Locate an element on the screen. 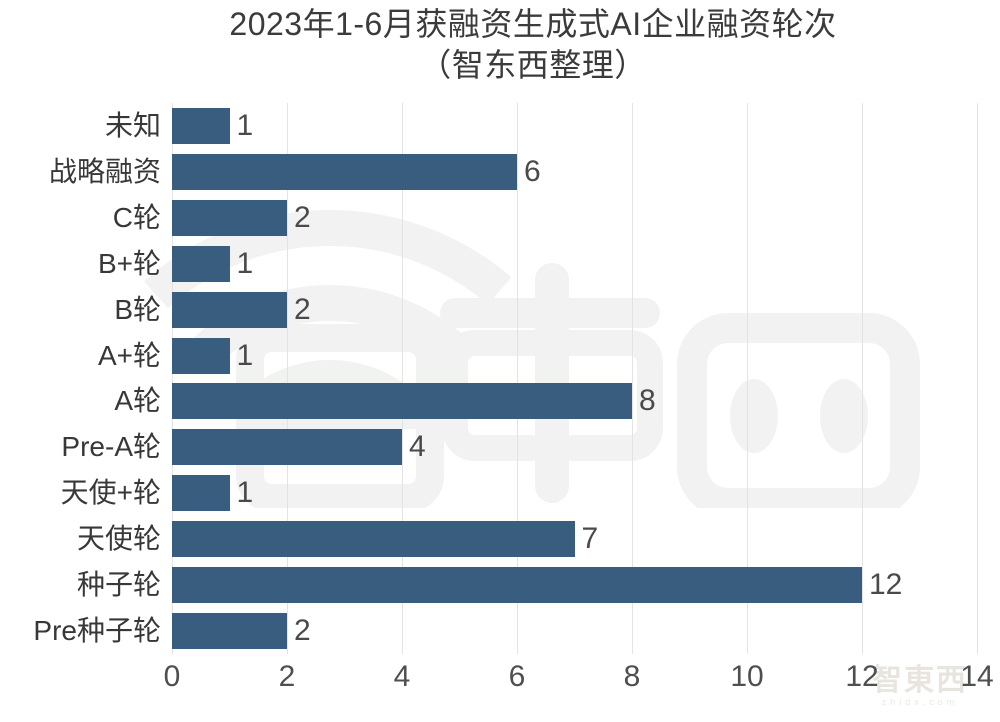  category-label: A+轮 is located at coordinates (129, 355).